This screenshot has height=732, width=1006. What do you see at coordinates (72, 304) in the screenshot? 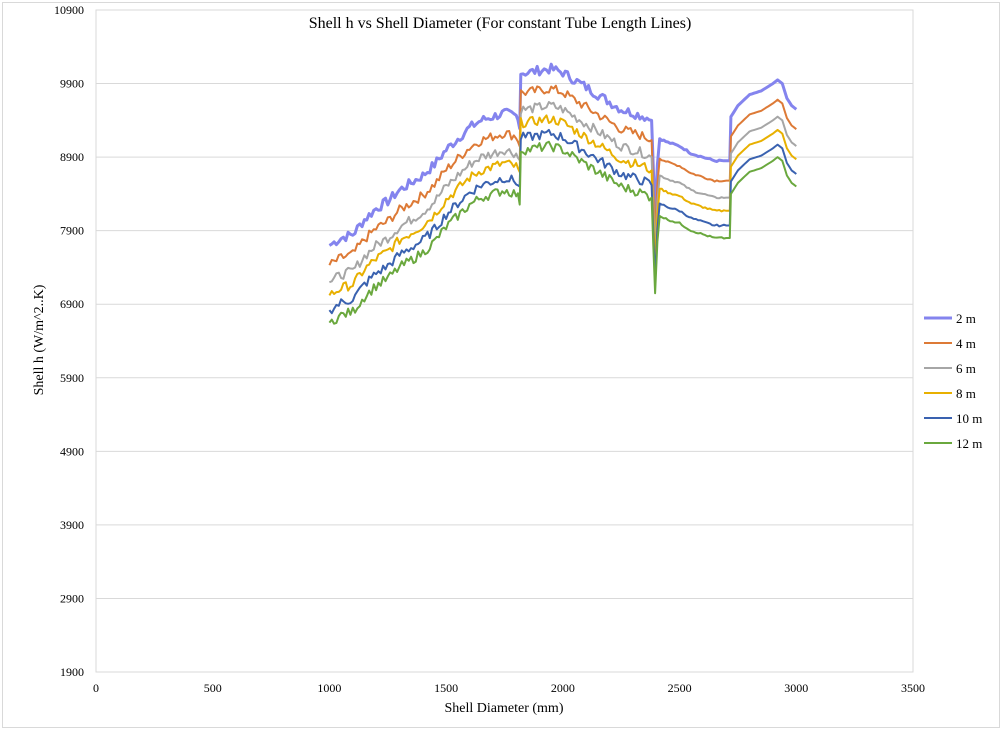
I see `y-tick-label: 6900` at bounding box center [72, 304].